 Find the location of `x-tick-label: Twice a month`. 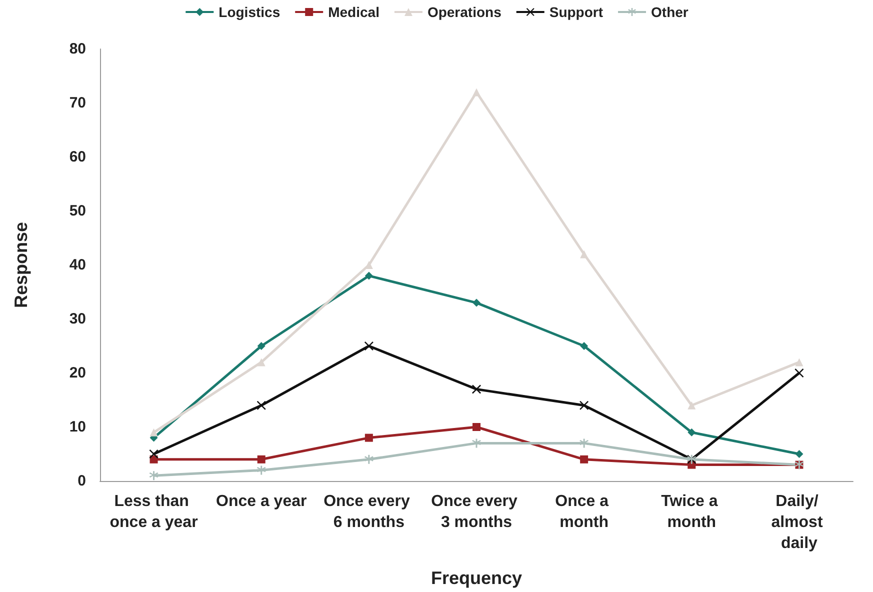

x-tick-label: Twice a month is located at coordinates (691, 512).